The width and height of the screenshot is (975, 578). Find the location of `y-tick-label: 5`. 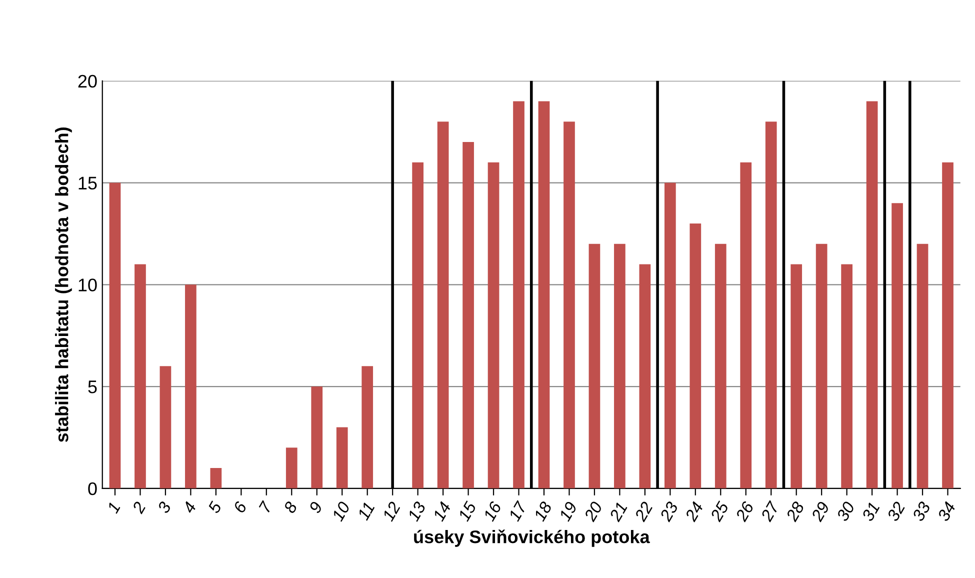

y-tick-label: 5 is located at coordinates (92, 387).